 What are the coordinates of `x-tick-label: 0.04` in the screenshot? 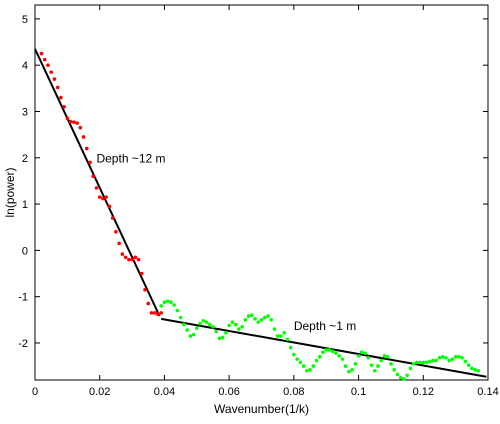 It's located at (164, 392).